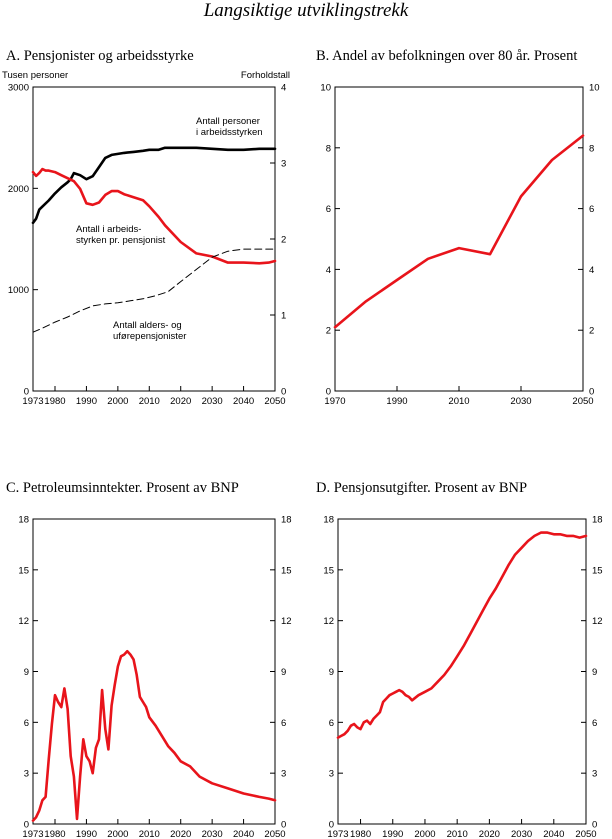  I want to click on y-tick-label-left: 4, so click(328, 270).